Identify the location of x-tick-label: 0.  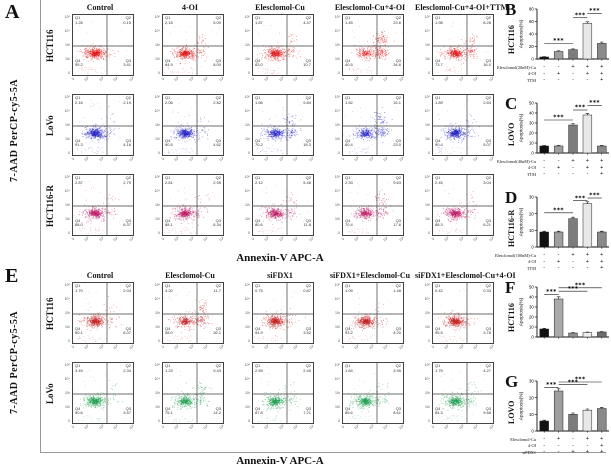
(163, 159).